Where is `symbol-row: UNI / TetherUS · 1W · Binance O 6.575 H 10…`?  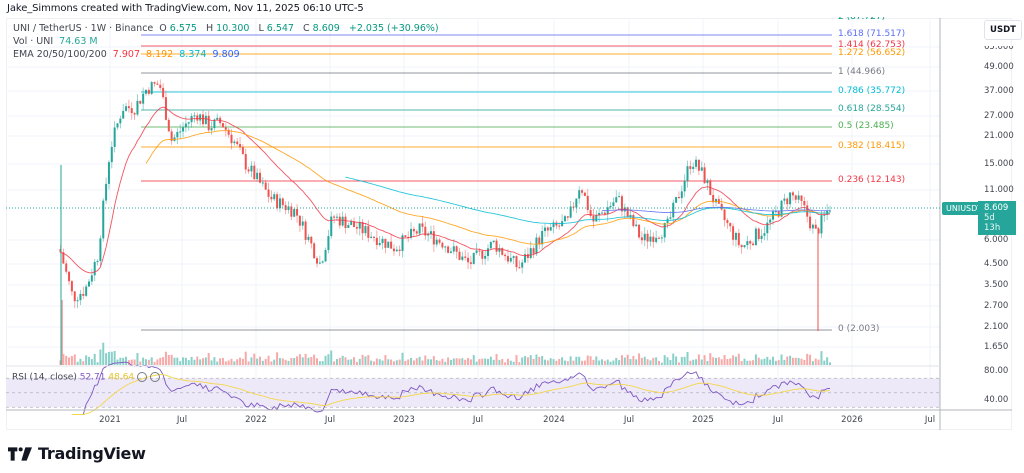
symbol-row: UNI / TetherUS · 1W · Binance O 6.575 H 10… is located at coordinates (227, 28).